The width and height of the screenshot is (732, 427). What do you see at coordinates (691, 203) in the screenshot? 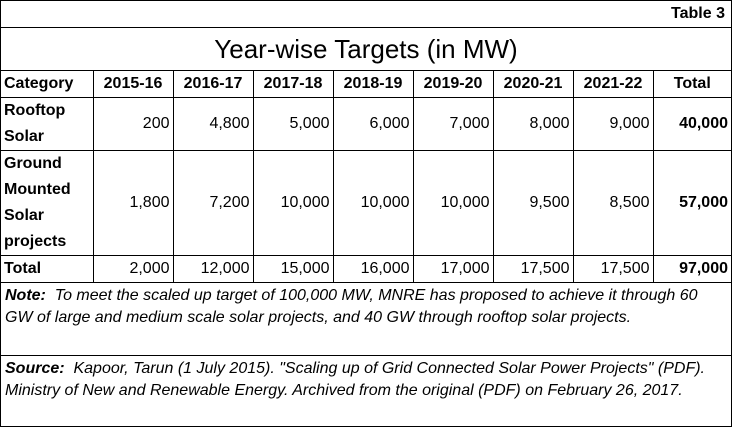
I see `row-total-cell: 57,000` at bounding box center [691, 203].